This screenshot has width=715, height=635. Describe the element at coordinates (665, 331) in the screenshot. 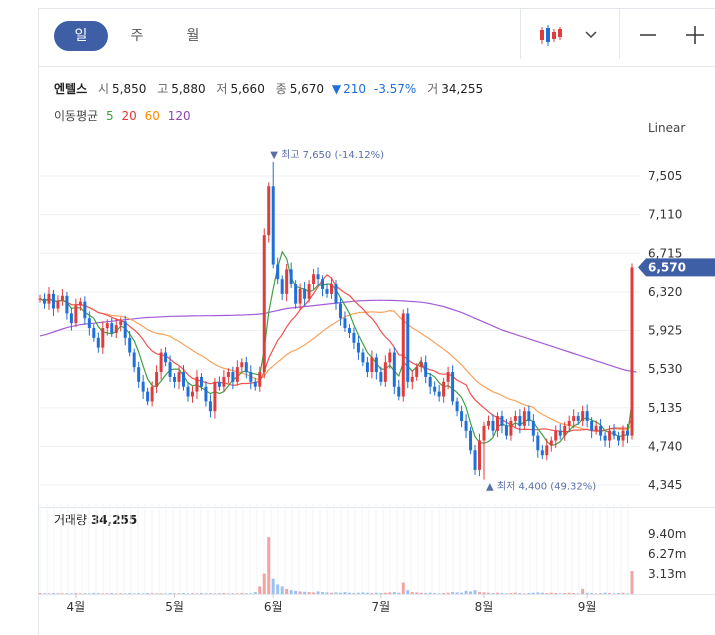

I see `y-tick-label: 5,925` at that location.